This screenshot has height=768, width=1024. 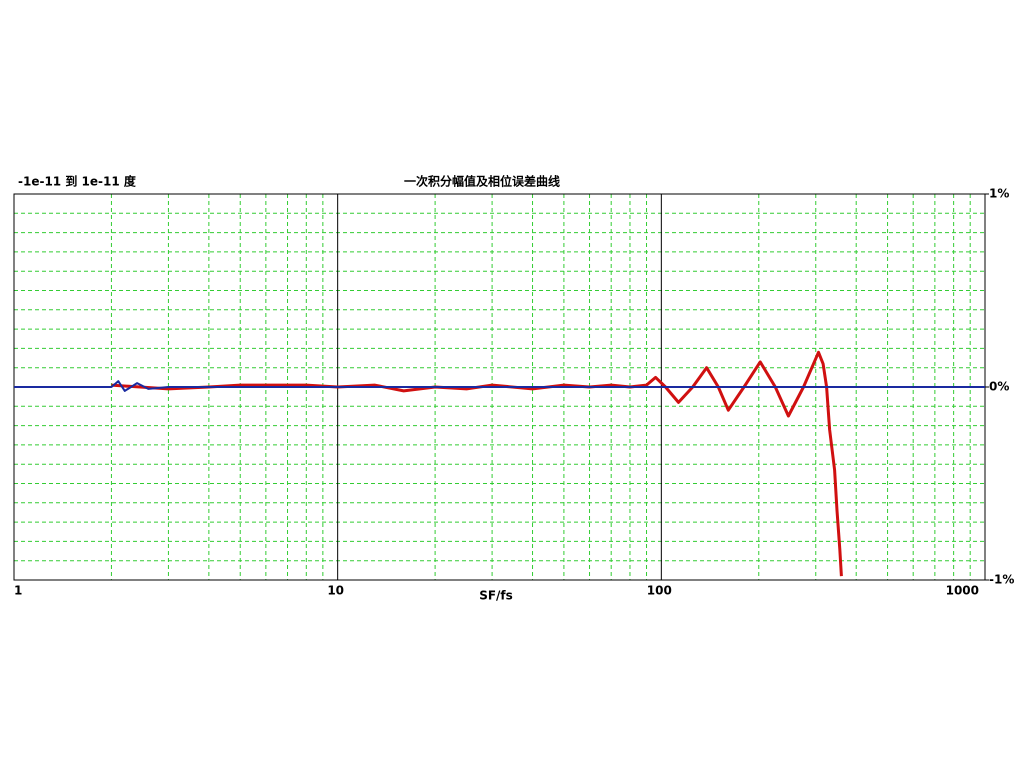 What do you see at coordinates (482, 181) in the screenshot?
I see `chart-title: 一次积分幅值及相位误差曲线` at bounding box center [482, 181].